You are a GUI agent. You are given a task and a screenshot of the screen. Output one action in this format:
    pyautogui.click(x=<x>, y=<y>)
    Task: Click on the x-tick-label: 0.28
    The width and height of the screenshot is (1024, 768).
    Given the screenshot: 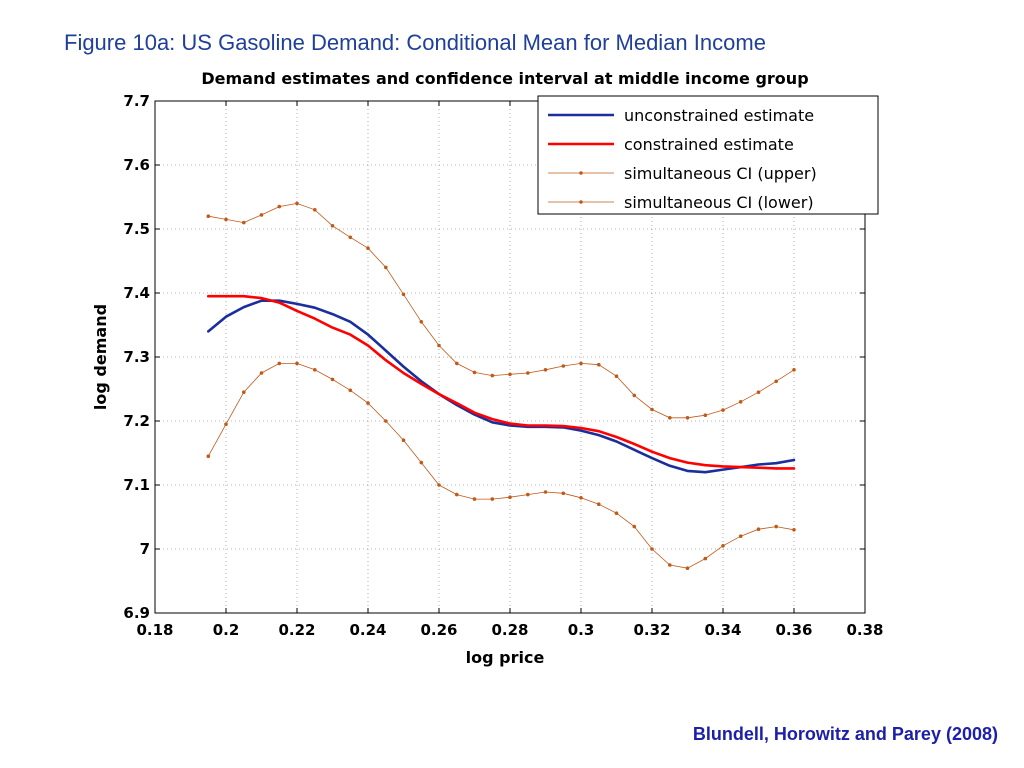 What is the action you would take?
    pyautogui.click(x=509, y=630)
    